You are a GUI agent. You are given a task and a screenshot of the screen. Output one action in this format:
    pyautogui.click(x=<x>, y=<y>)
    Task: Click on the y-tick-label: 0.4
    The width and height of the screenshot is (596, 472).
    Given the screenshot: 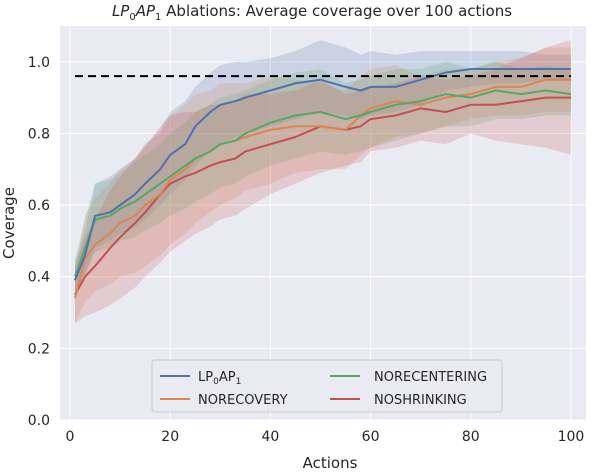 What is the action you would take?
    pyautogui.click(x=39, y=278)
    